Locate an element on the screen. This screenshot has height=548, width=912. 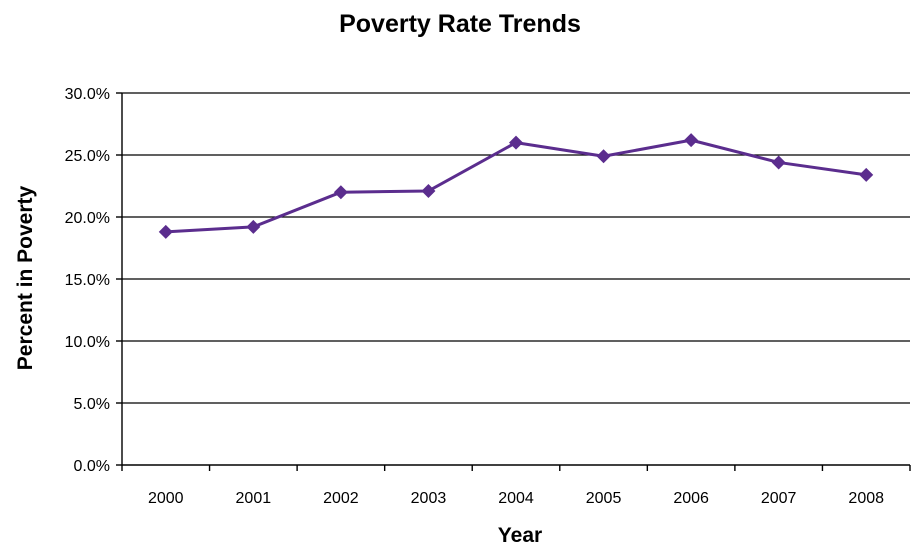
x-tick-label: 2008 is located at coordinates (866, 498).